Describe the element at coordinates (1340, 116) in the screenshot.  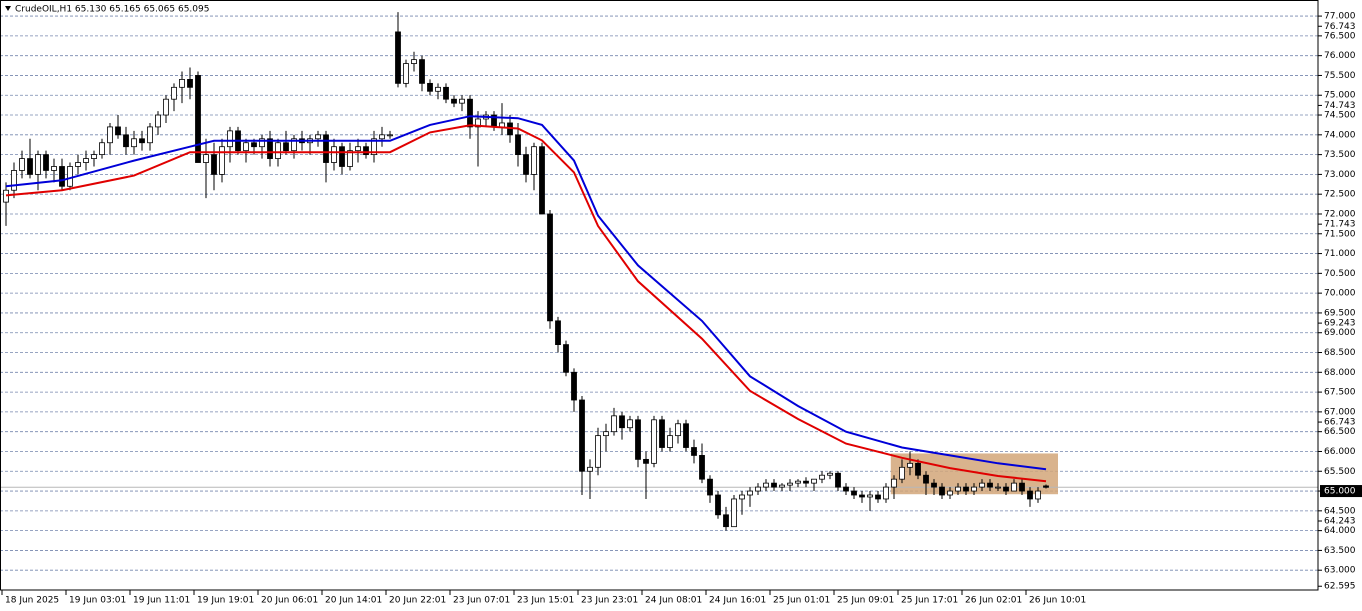
I see `y-tick-label: 74.500` at that location.